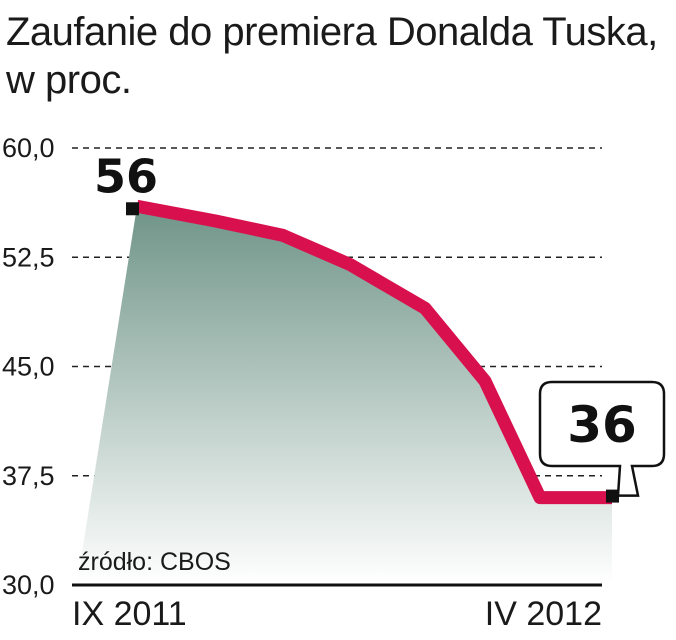 The height and width of the screenshot is (640, 676). What do you see at coordinates (69, 80) in the screenshot?
I see `chart-subtitle: w proc.` at bounding box center [69, 80].